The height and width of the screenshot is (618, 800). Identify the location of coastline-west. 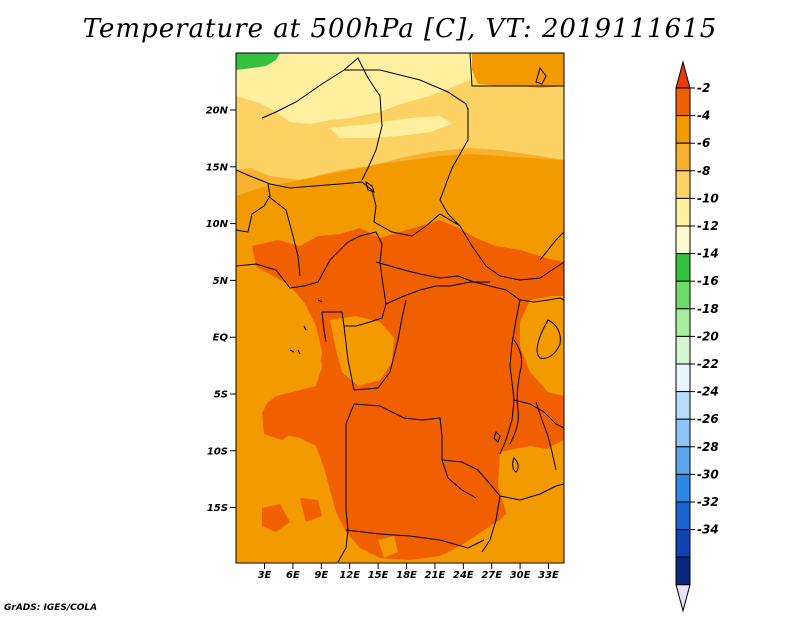
(306, 327).